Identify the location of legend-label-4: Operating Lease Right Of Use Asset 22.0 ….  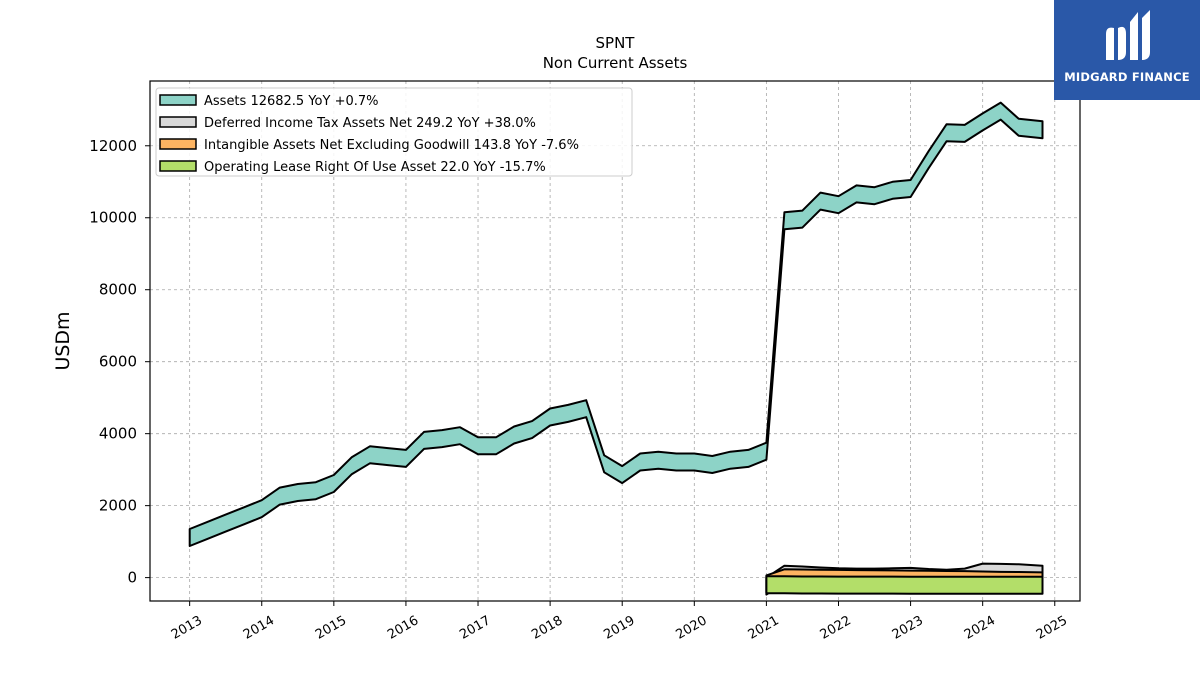
(375, 167).